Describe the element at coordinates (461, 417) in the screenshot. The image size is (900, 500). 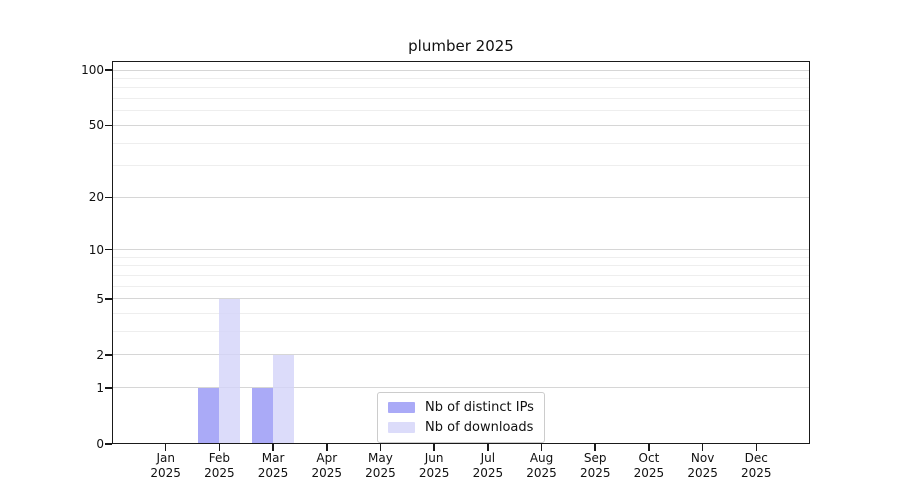
I see `legend: Nb of distinct IPs Nb of downloads` at that location.